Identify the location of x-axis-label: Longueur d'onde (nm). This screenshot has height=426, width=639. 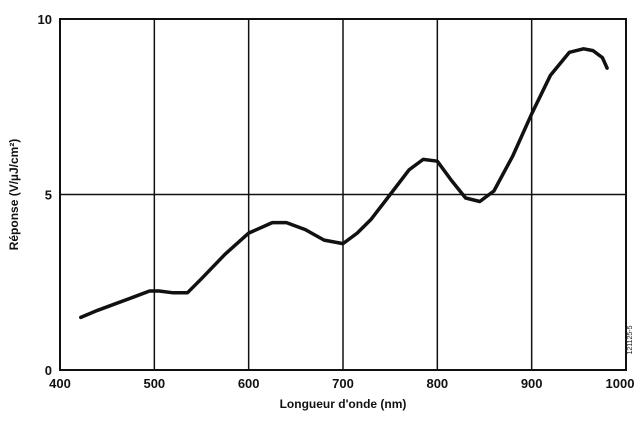
(343, 404).